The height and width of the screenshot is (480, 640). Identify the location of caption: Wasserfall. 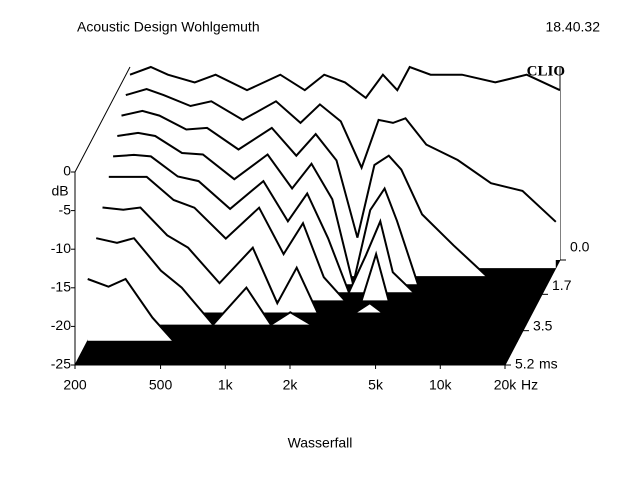
(320, 443).